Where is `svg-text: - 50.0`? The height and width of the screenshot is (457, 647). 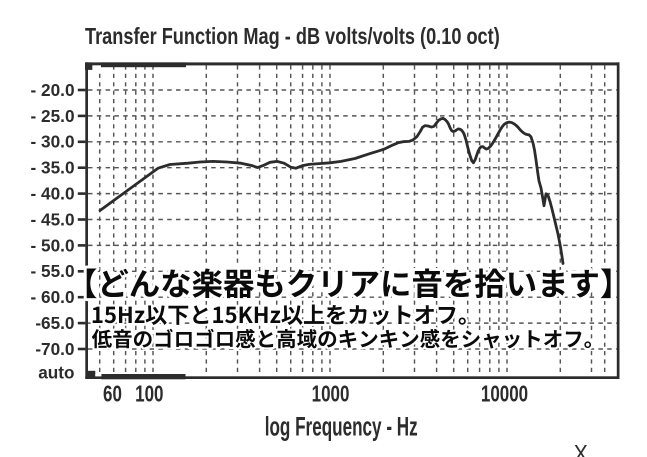 svg-text: - 50.0 is located at coordinates (53, 245).